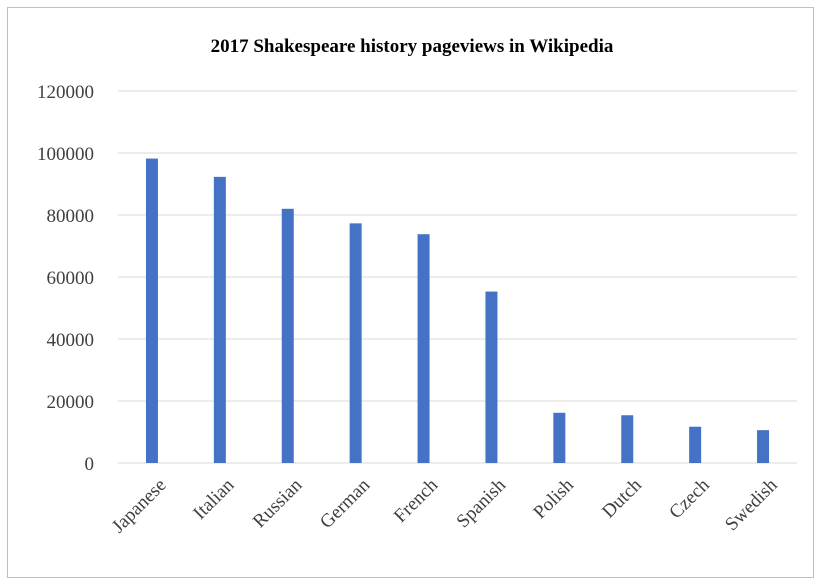  Describe the element at coordinates (763, 446) in the screenshot. I see `bar-swedish` at that location.